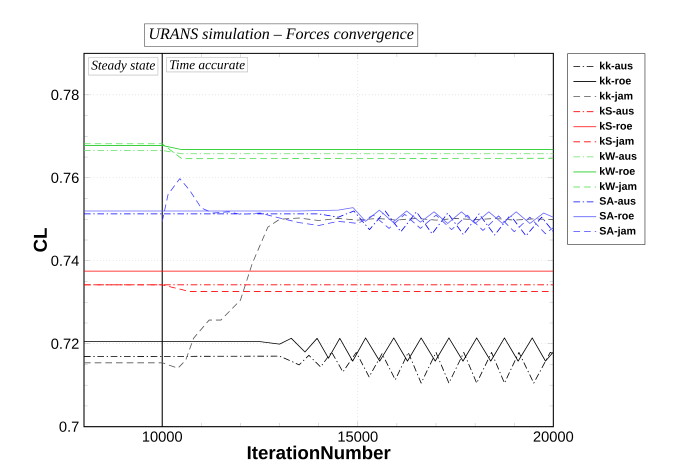 Image resolution: width=691 pixels, height=472 pixels. I want to click on legend-label: kk-roe, so click(615, 80).